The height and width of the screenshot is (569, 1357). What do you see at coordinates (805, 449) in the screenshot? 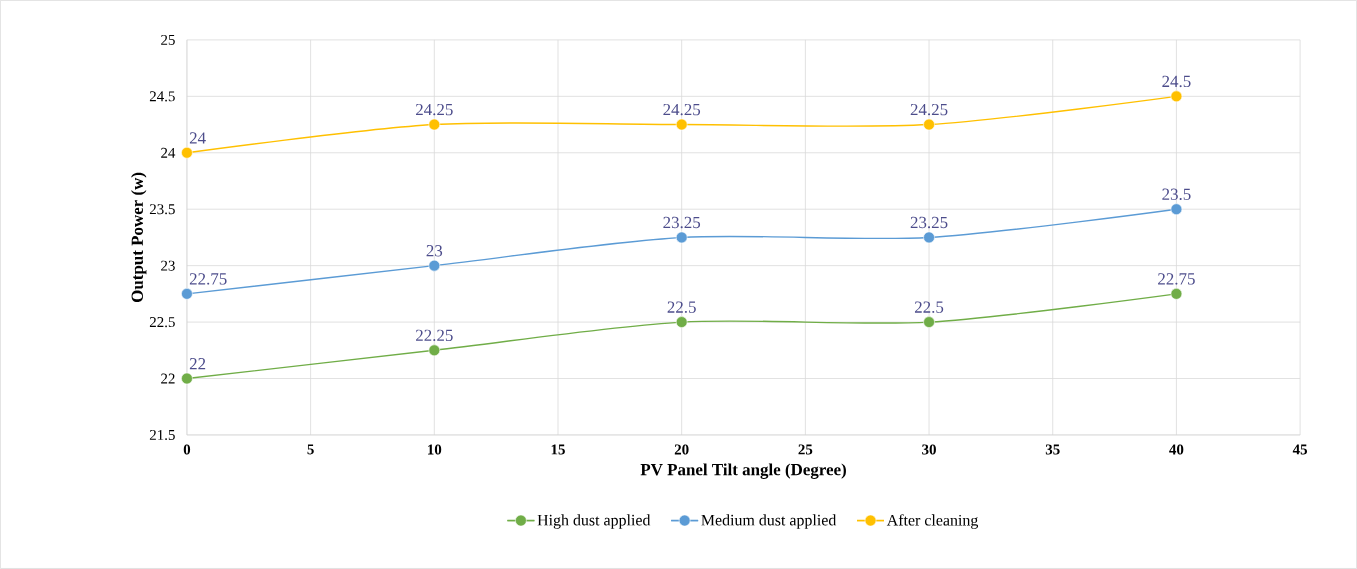
I see `x-tick-label: 25` at bounding box center [805, 449].